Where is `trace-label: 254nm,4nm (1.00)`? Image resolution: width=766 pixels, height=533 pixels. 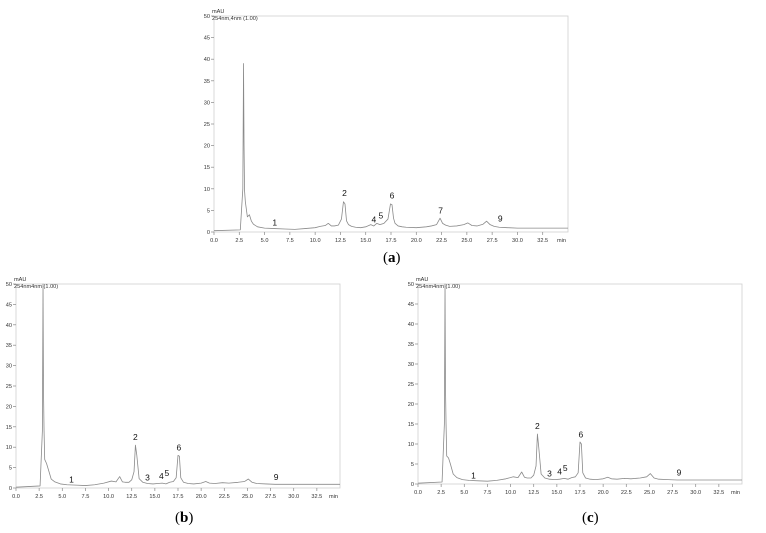
trace-label: 254nm,4nm (1.00) is located at coordinates (235, 19).